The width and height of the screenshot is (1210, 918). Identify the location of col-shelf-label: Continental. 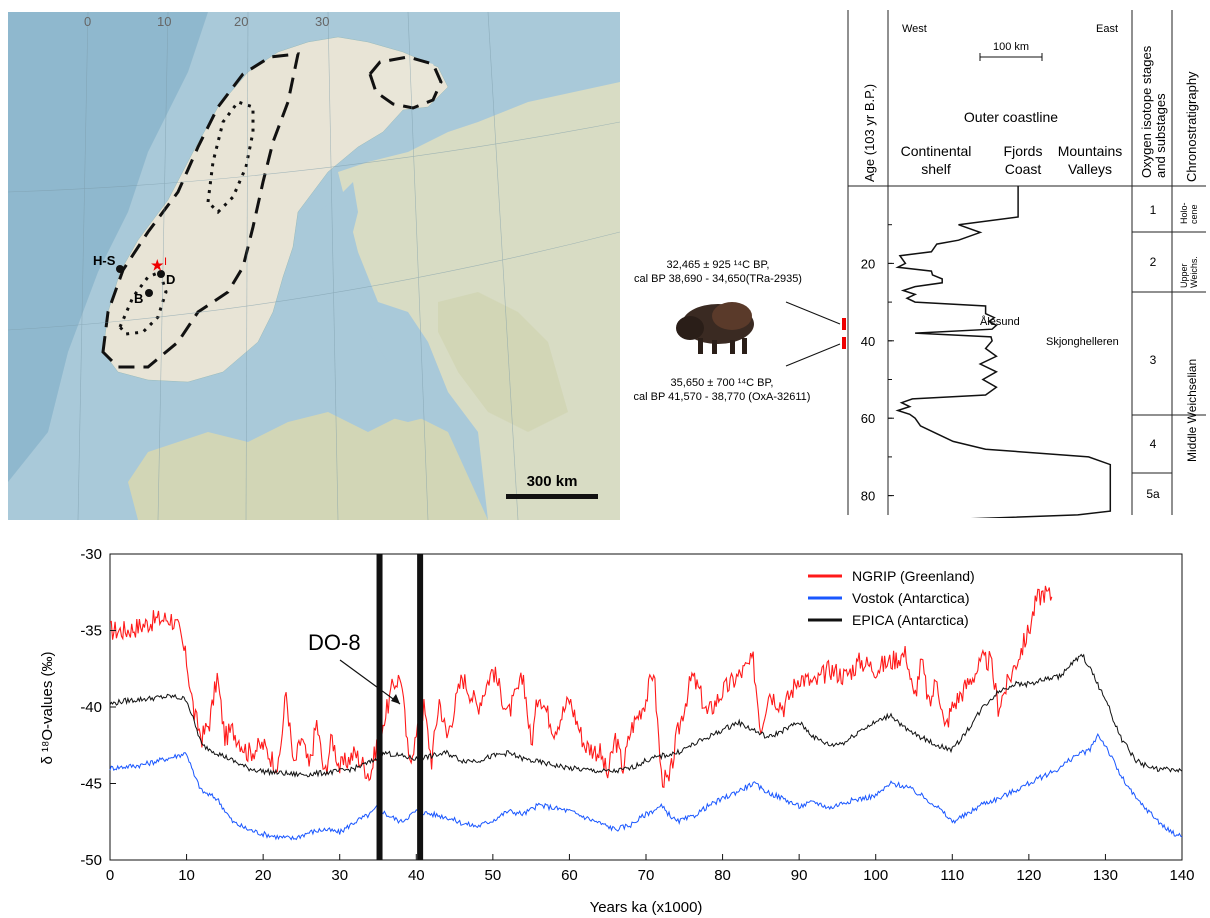
(936, 151).